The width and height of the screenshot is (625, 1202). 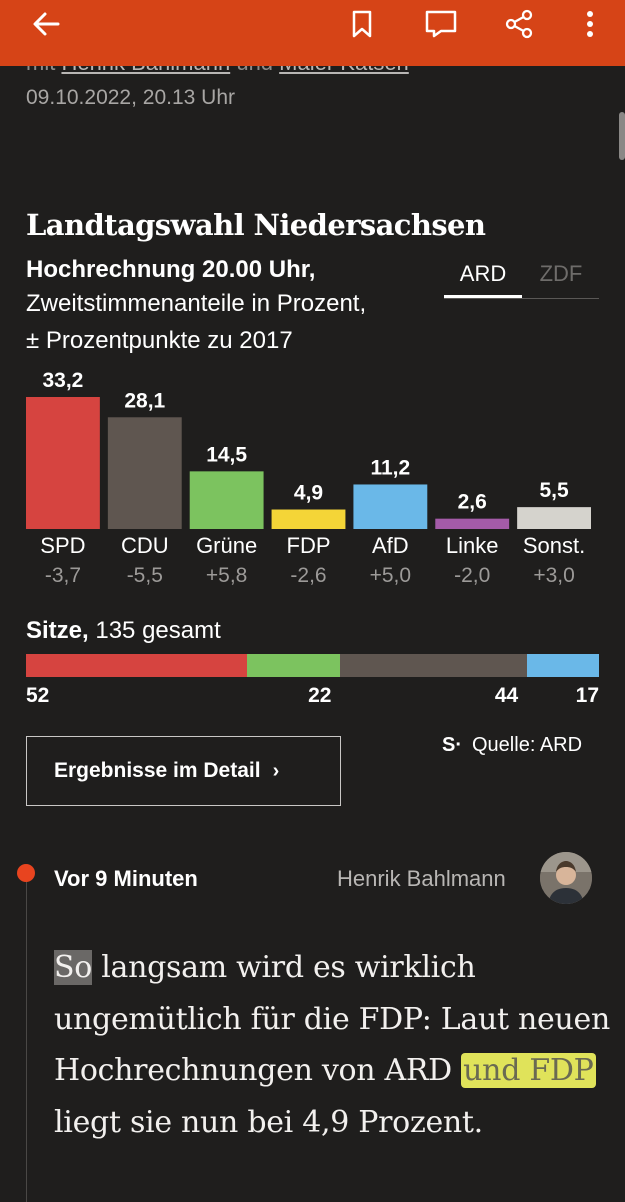 What do you see at coordinates (196, 303) in the screenshot?
I see `election-subtitle-line2: Zweitstimmenanteile in Prozent,` at bounding box center [196, 303].